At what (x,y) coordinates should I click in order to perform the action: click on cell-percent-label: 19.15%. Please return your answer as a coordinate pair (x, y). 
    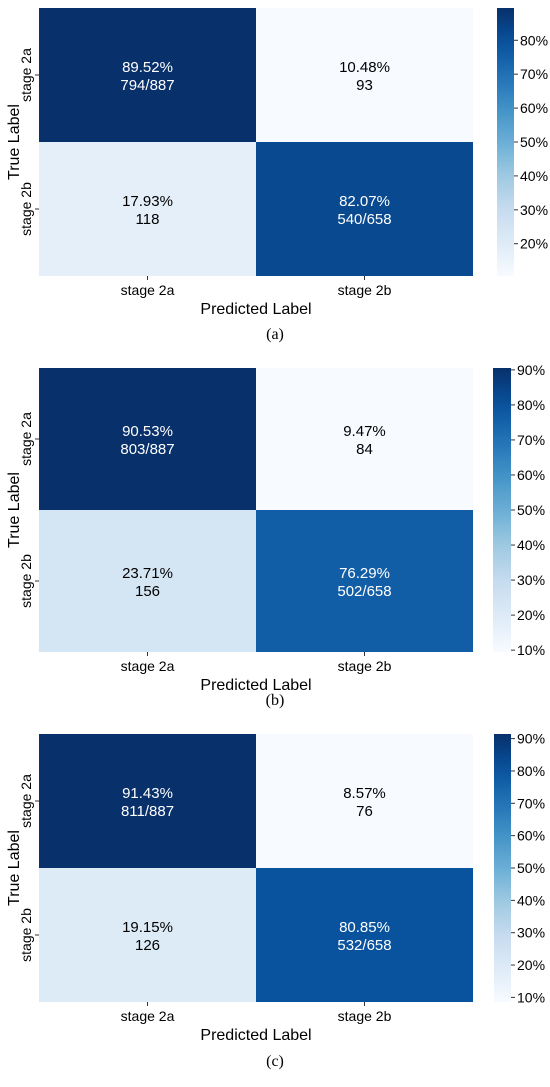
    Looking at the image, I should click on (147, 927).